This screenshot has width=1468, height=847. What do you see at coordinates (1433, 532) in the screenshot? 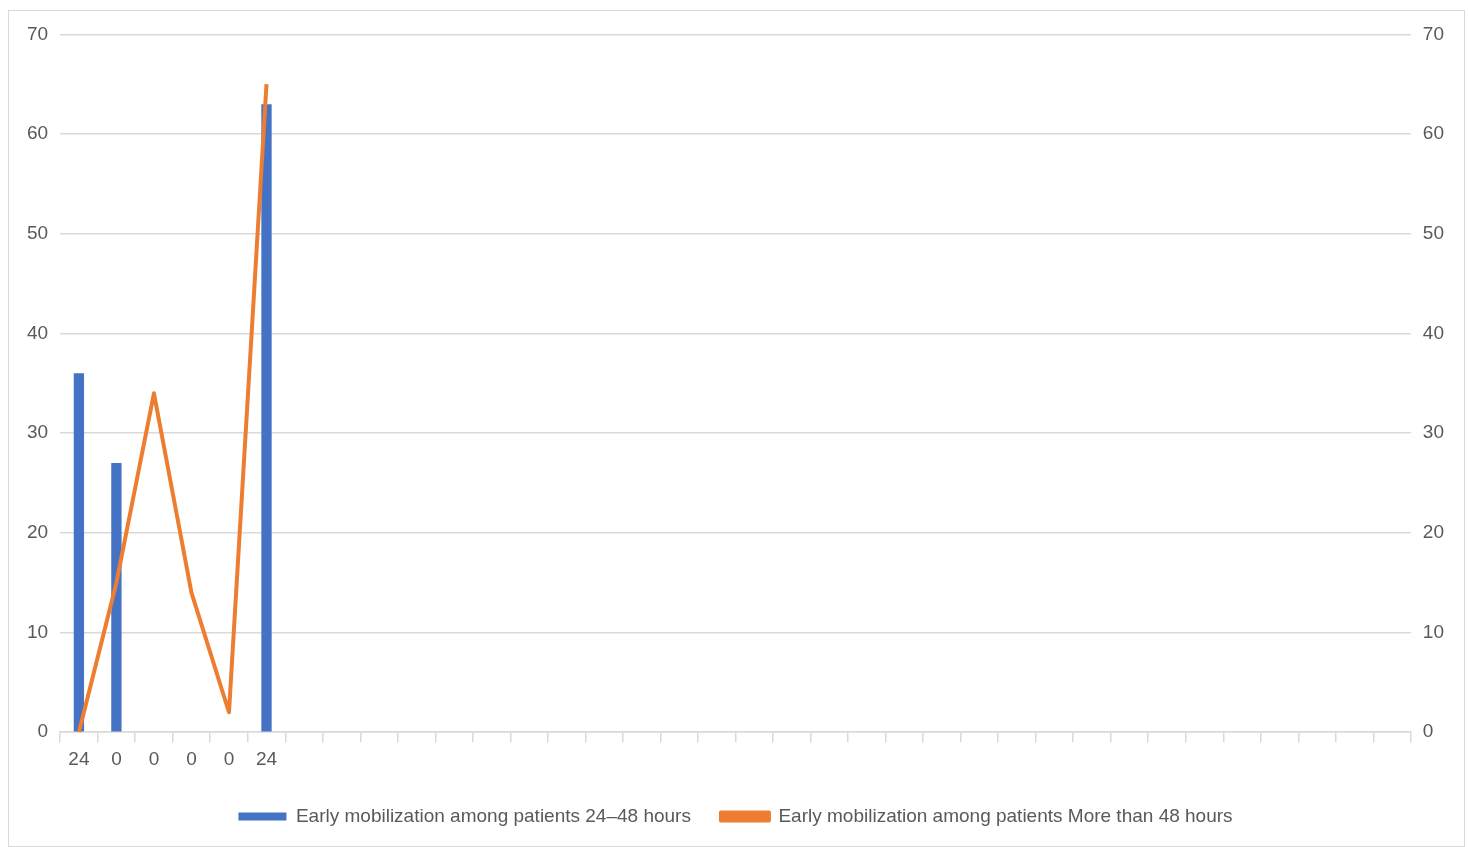
I see `y2-tick-label: 20` at bounding box center [1433, 532].